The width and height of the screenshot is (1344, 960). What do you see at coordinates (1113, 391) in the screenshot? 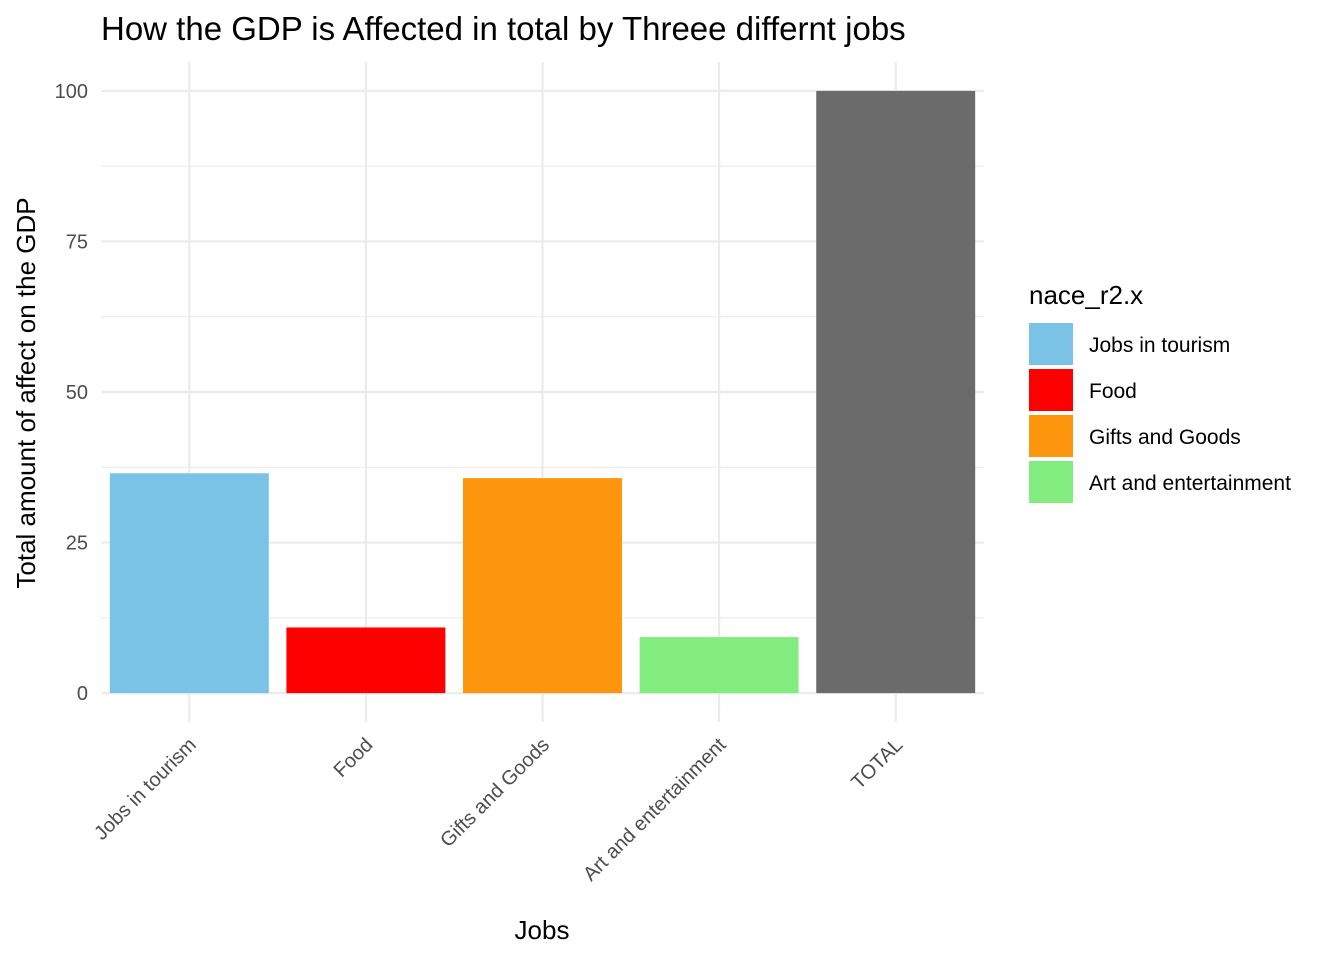
I see `legend-label: Food` at bounding box center [1113, 391].